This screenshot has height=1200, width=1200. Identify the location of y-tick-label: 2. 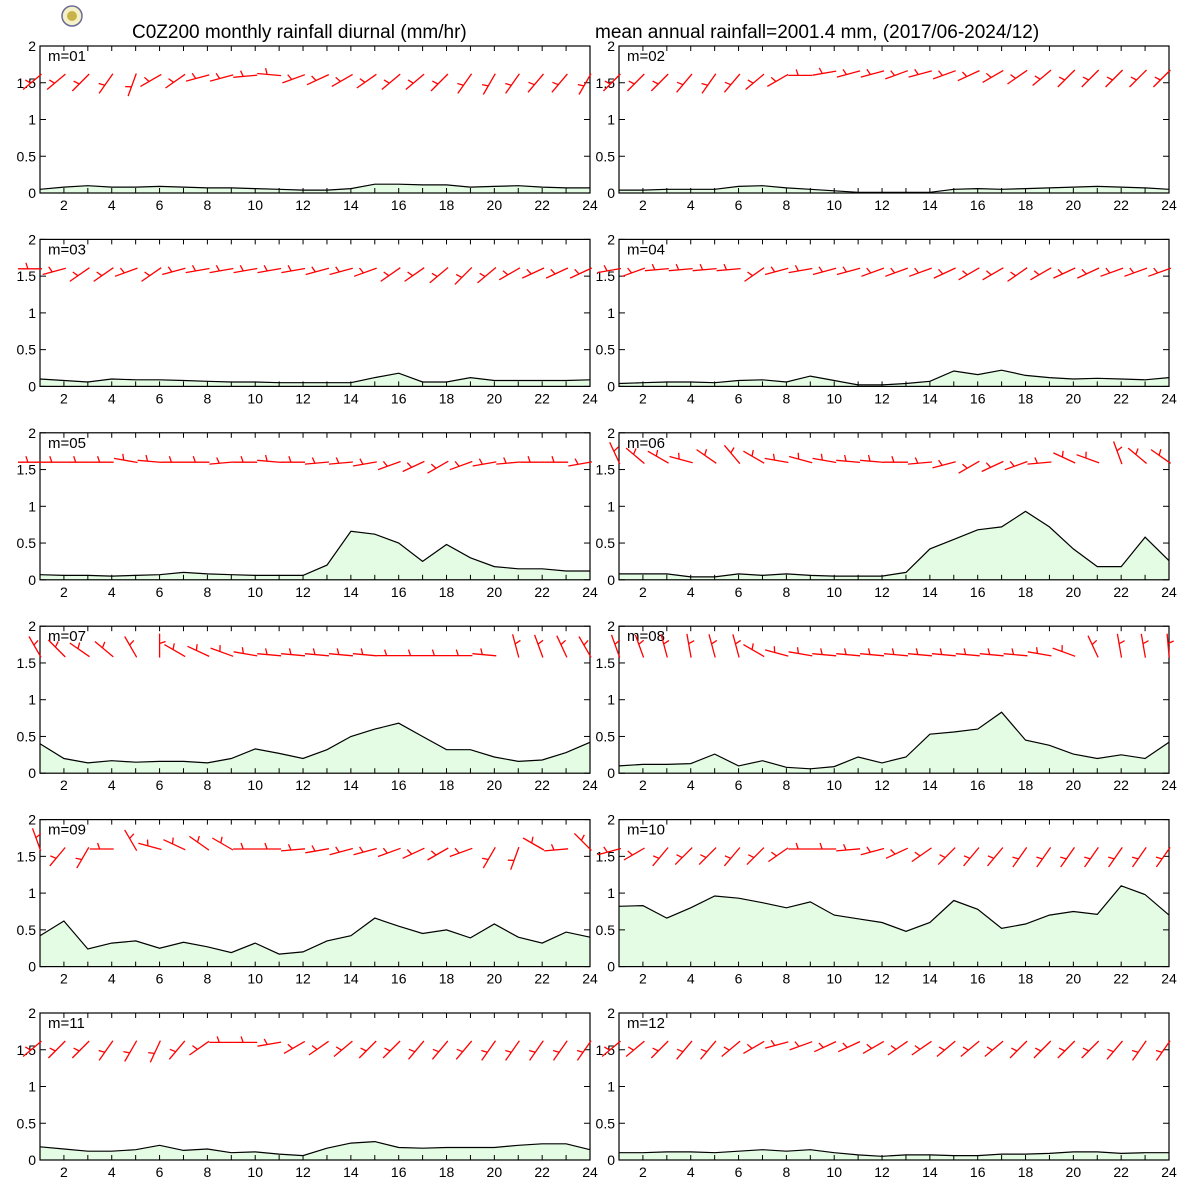
(32, 626).